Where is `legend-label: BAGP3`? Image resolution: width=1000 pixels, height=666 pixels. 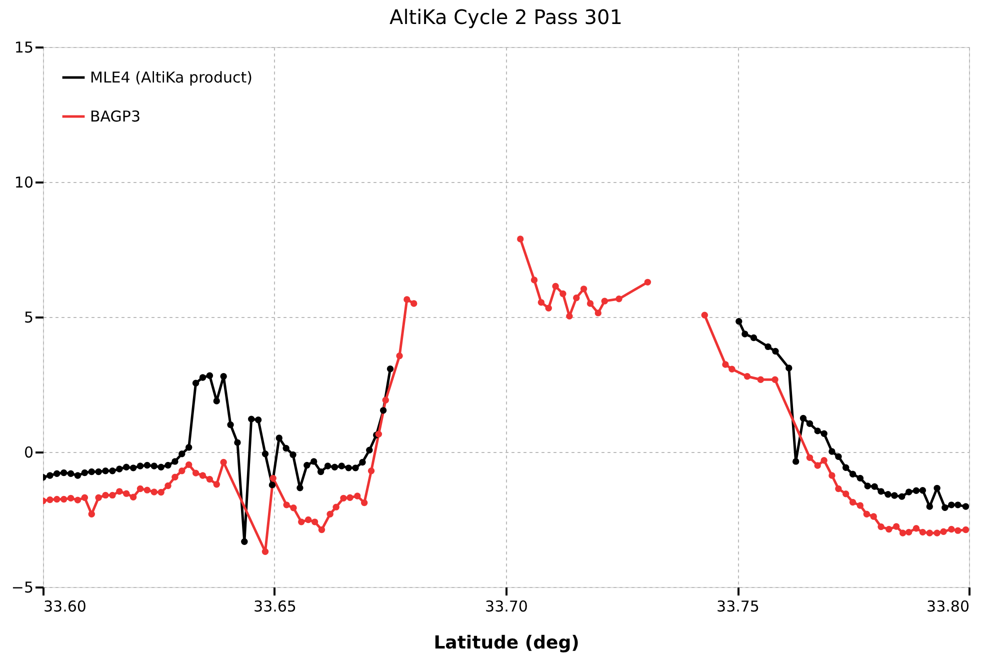
legend-label: BAGP3 is located at coordinates (115, 117).